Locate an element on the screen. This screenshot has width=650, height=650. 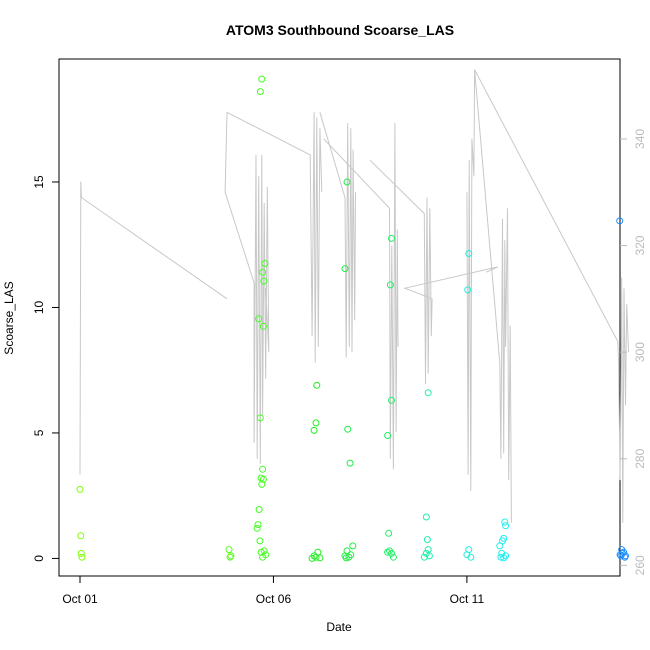
y2-tick-label-0: 260 is located at coordinates (640, 565).